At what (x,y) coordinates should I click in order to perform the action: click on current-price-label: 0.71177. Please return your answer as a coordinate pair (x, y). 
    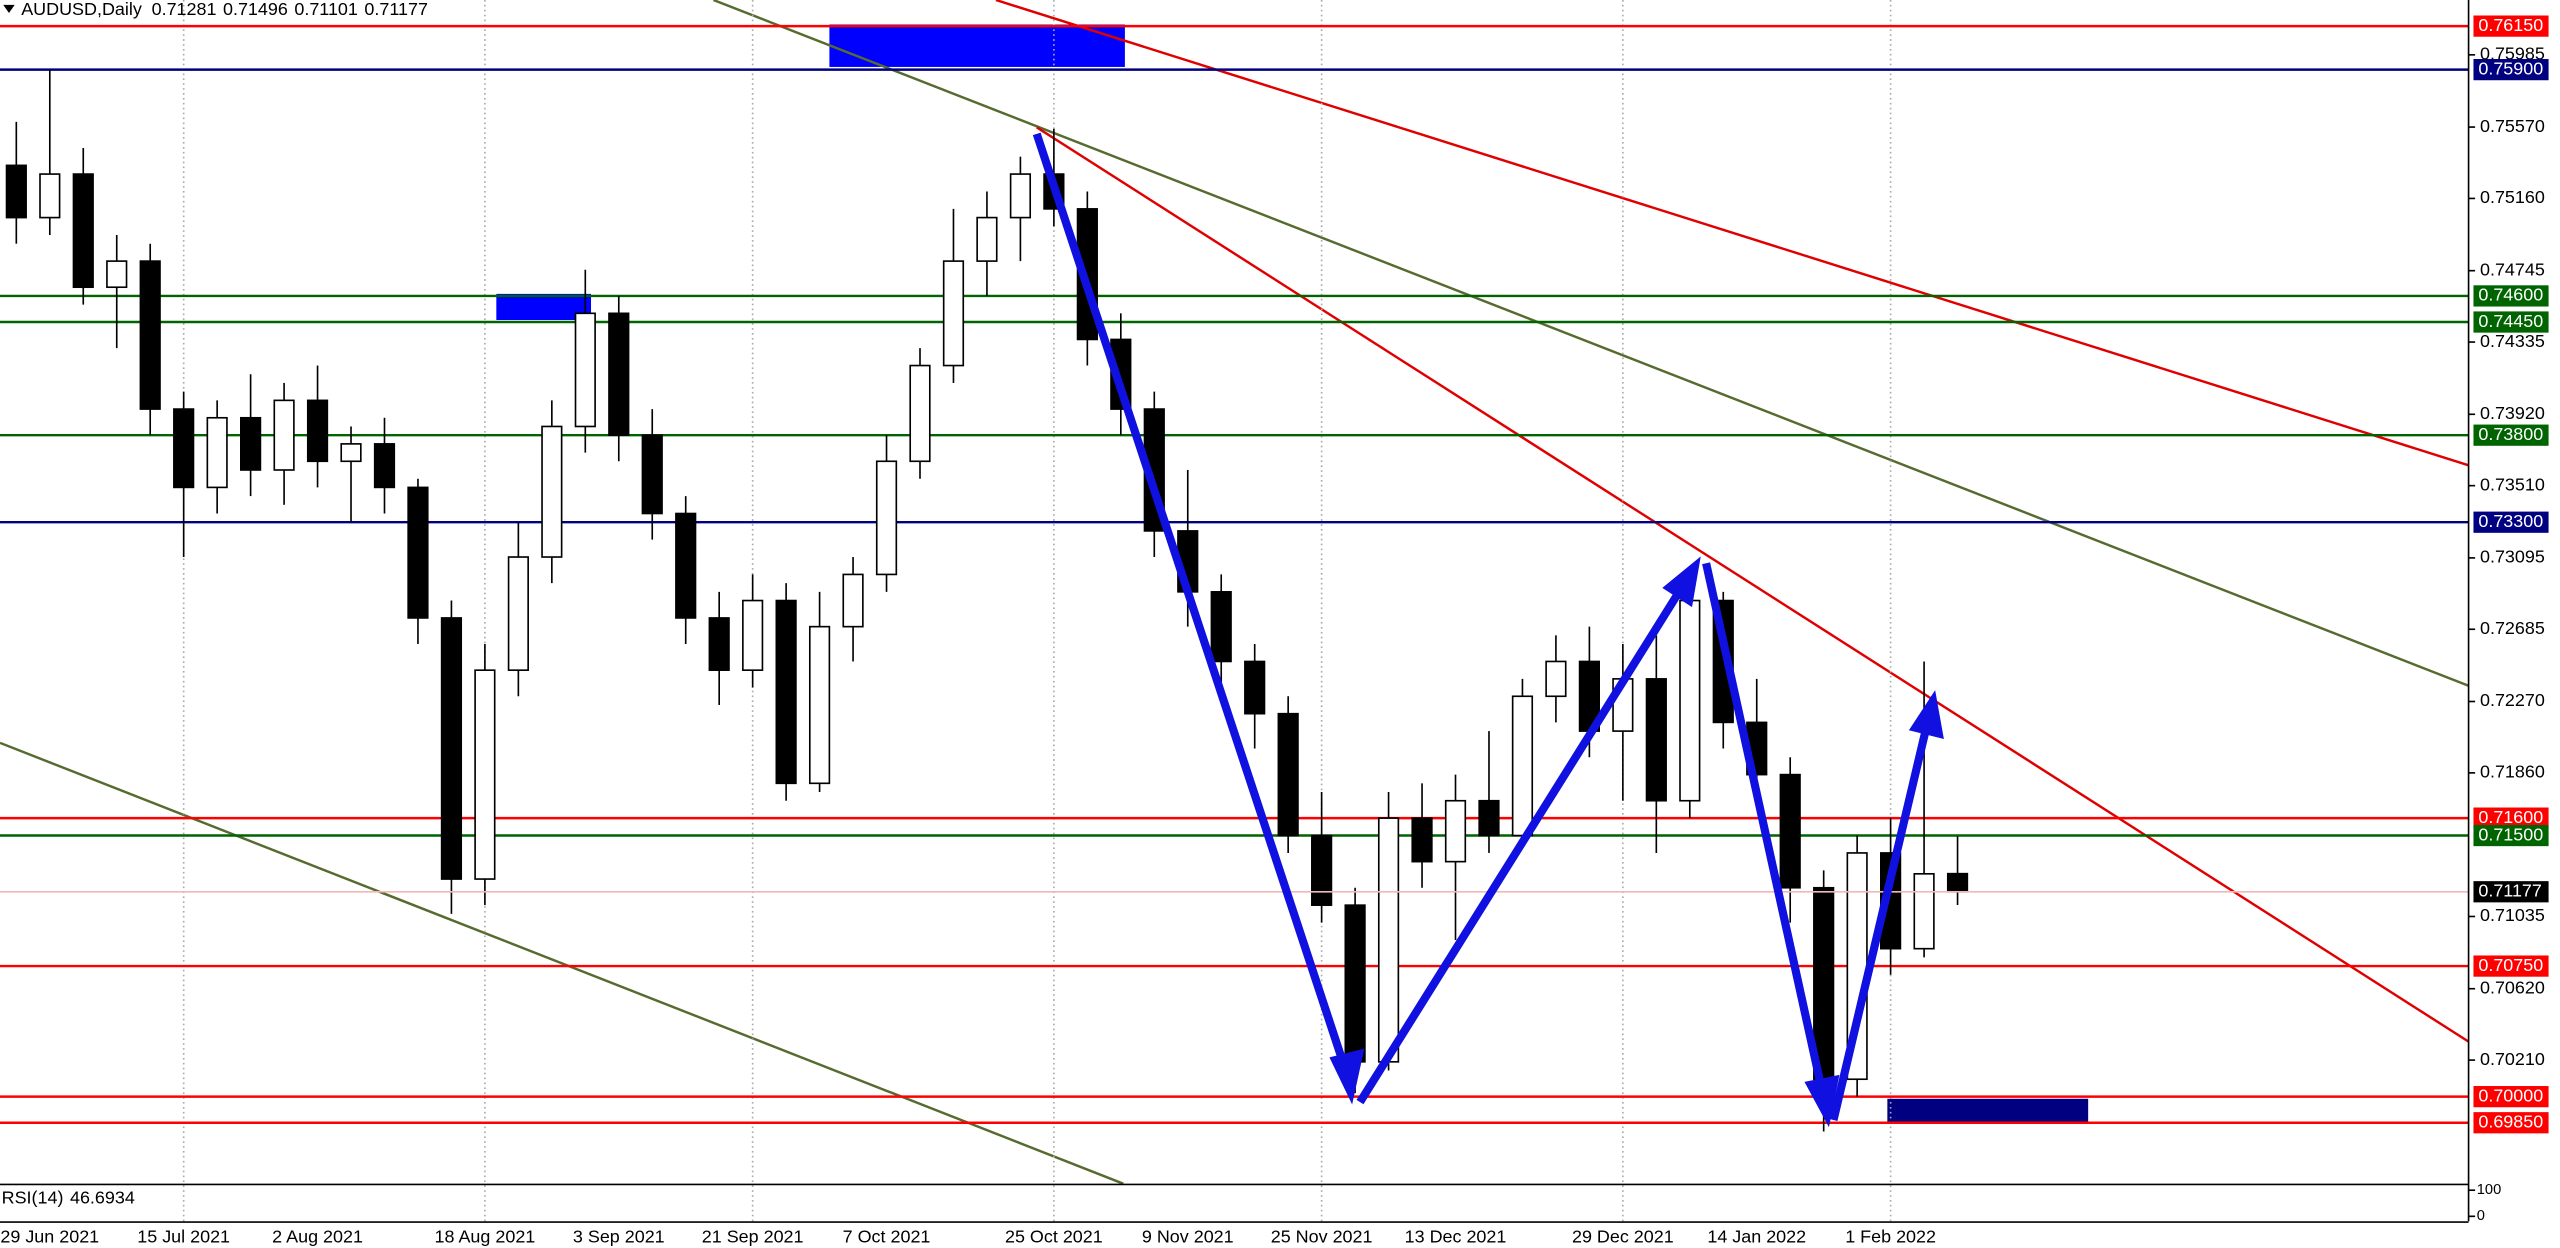
    Looking at the image, I should click on (2510, 890).